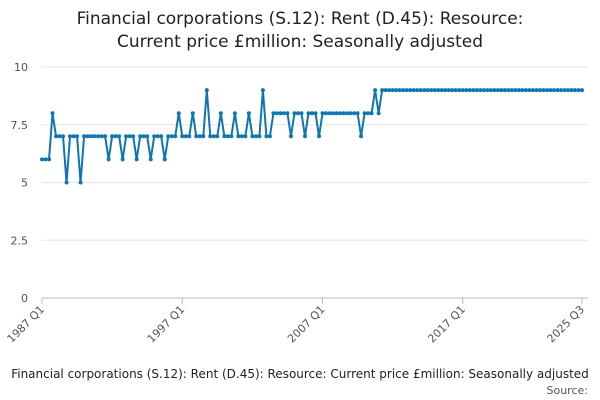  What do you see at coordinates (20, 240) in the screenshot?
I see `y-tick-label: 2.5` at bounding box center [20, 240].